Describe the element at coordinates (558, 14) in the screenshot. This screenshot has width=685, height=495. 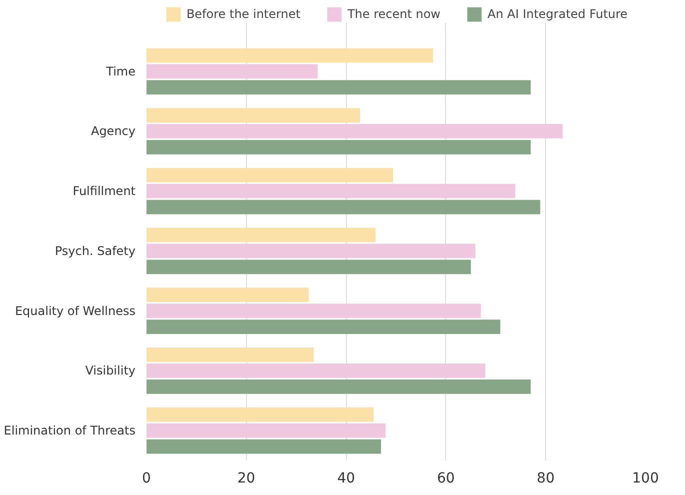
I see `legend-label: An AI Integrated Future` at that location.